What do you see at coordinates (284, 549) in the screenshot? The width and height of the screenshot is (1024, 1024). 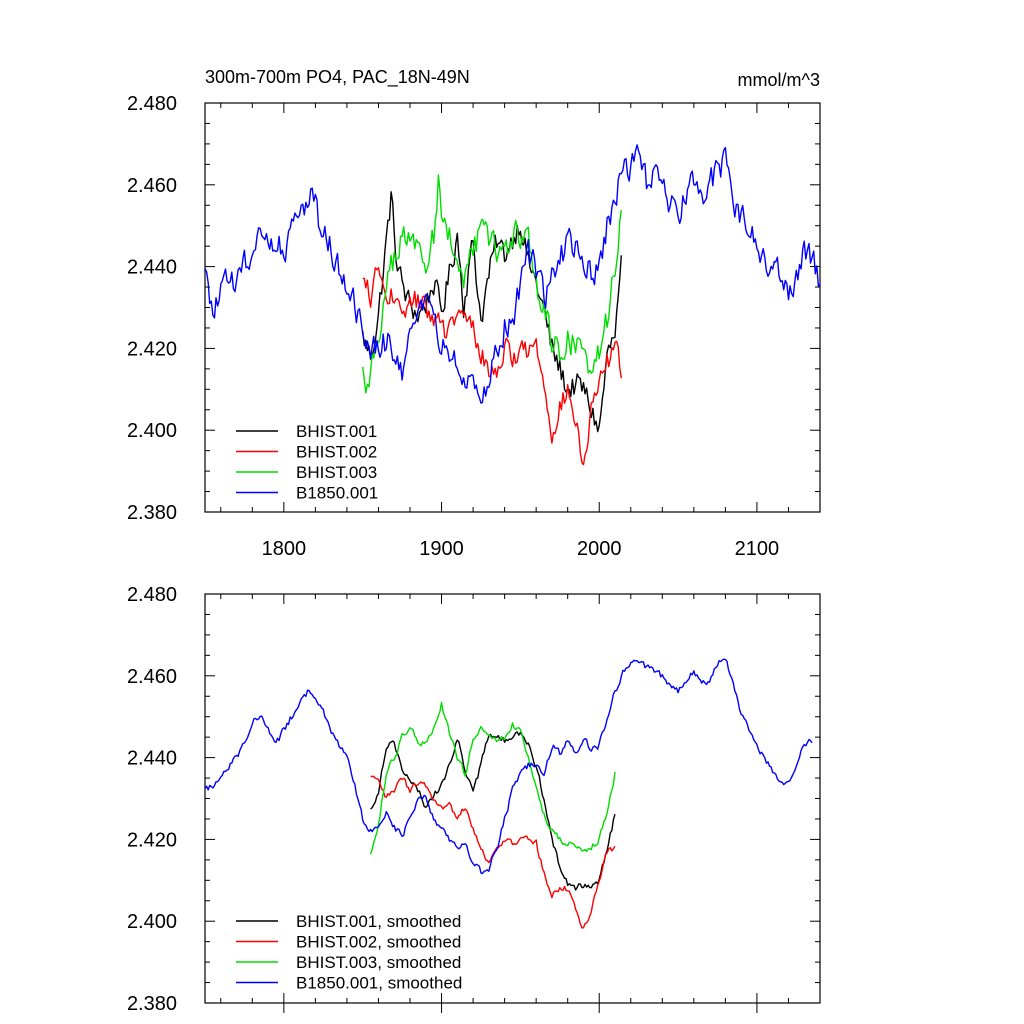 I see `x-tick-label: 1800` at bounding box center [284, 549].